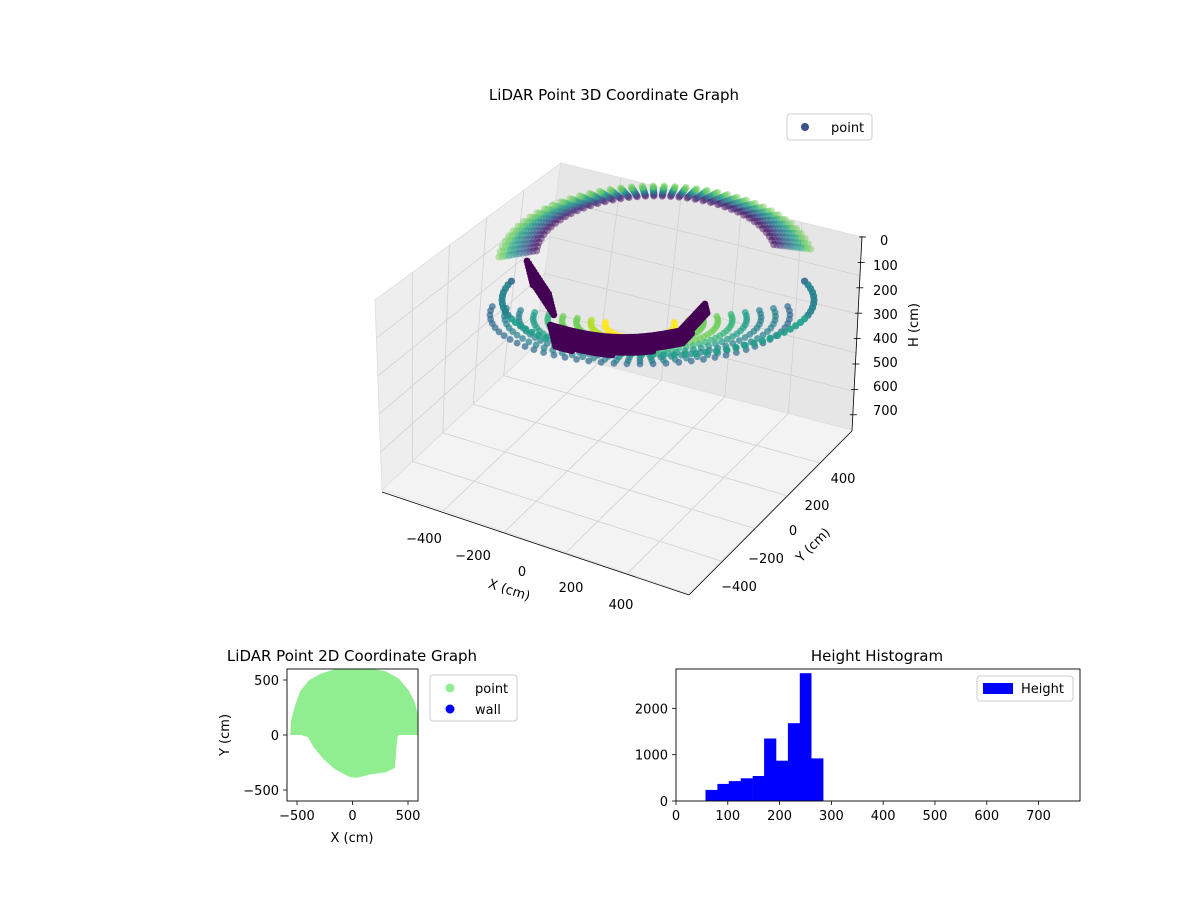  What do you see at coordinates (793, 531) in the screenshot?
I see `y-tick-label: 0` at bounding box center [793, 531].